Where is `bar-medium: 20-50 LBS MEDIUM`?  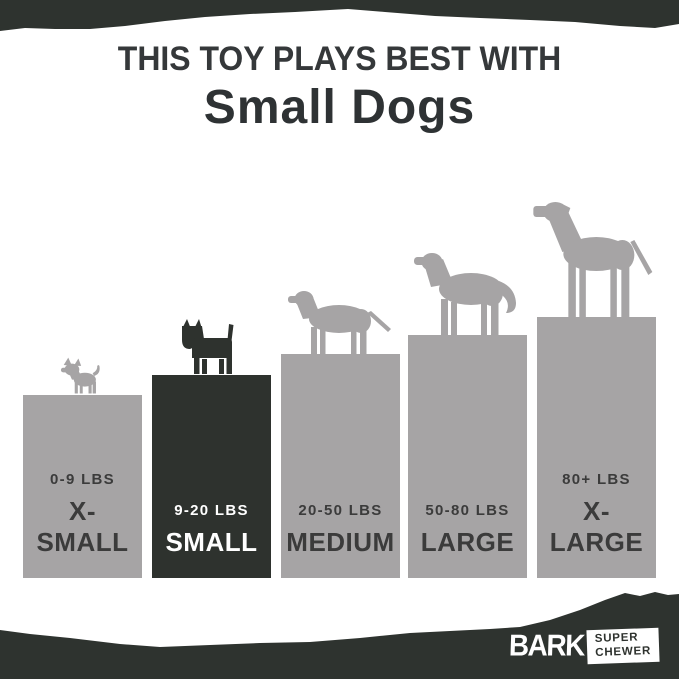 bar-medium: 20-50 LBS MEDIUM is located at coordinates (340, 434).